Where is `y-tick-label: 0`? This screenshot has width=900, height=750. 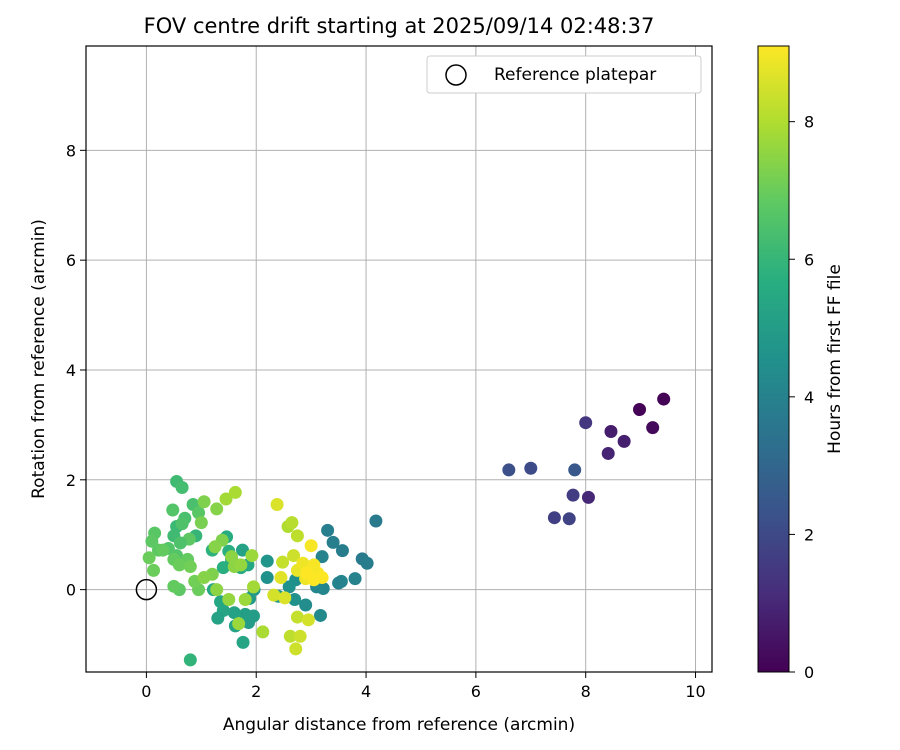 y-tick-label: 0 is located at coordinates (71, 590).